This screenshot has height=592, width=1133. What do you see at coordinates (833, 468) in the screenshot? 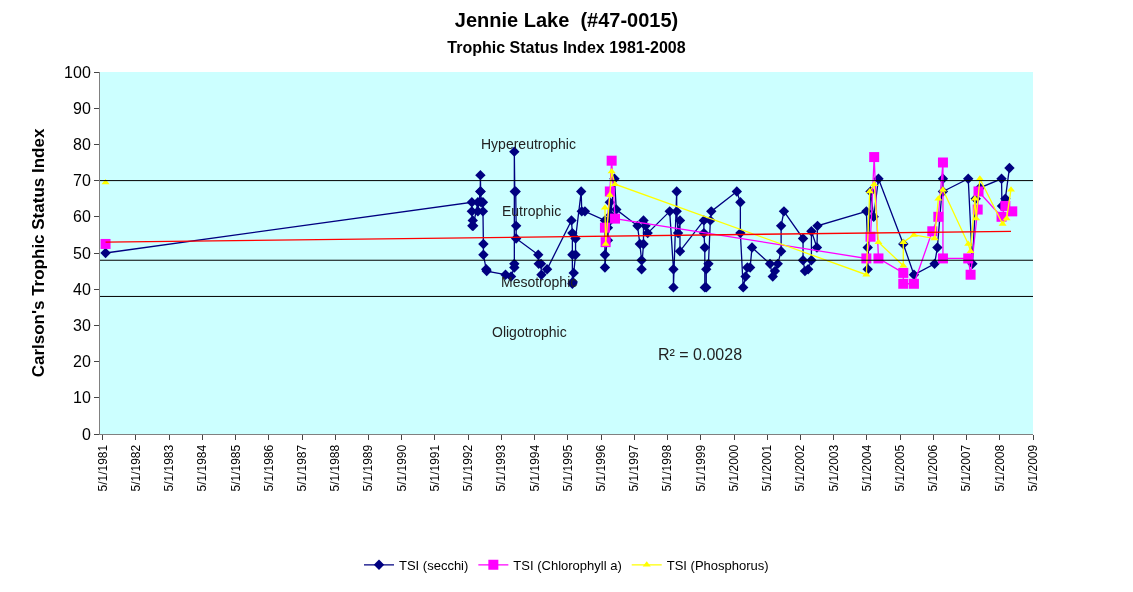
I see `x-tick-label: 5/1/2003` at bounding box center [833, 468].